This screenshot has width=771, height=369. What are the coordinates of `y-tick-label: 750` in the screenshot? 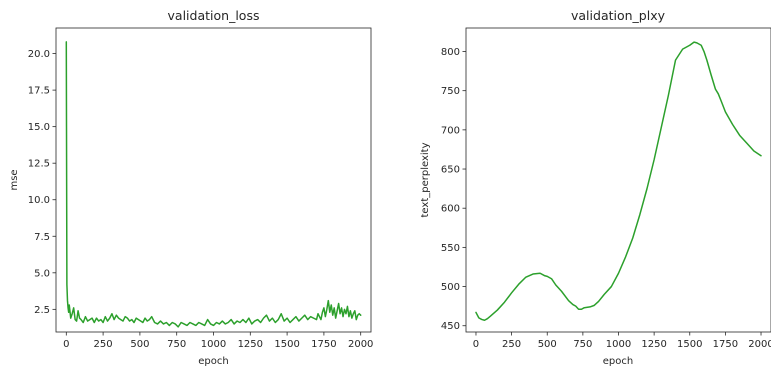 It's located at (450, 91).